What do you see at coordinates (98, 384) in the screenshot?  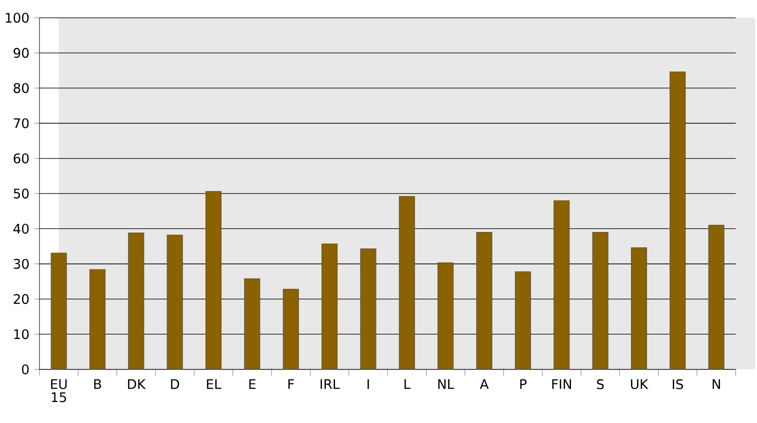 I see `x-tick-label: B` at bounding box center [98, 384].